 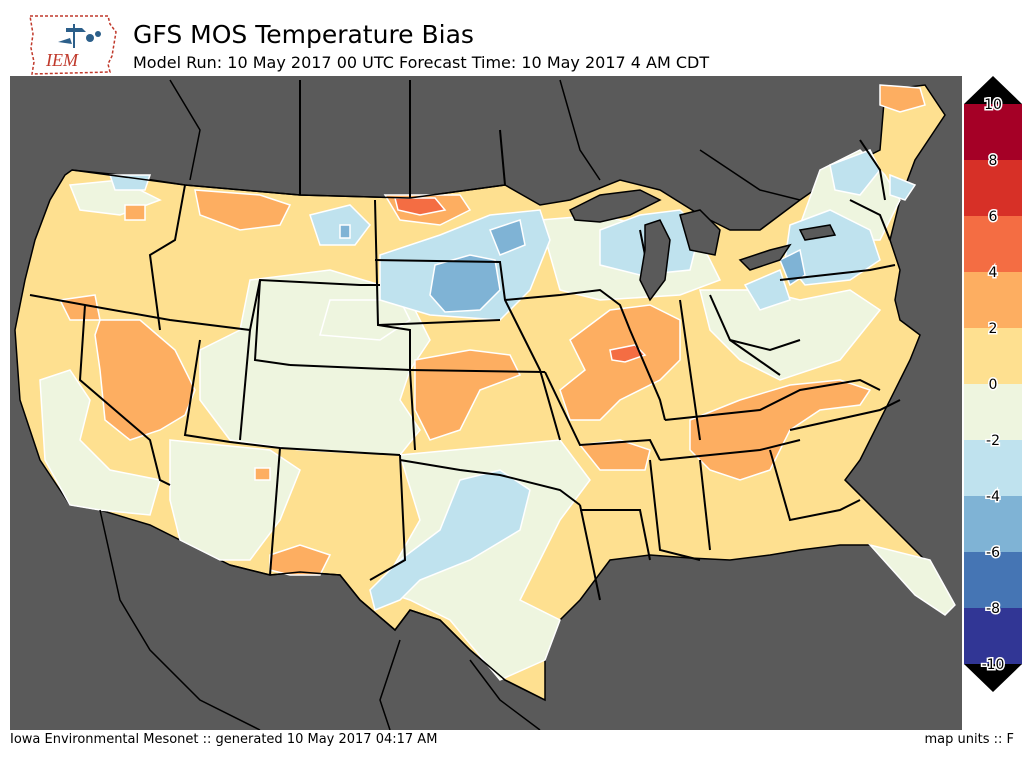 What do you see at coordinates (993, 273) in the screenshot?
I see `colorbar-tick-label: 4` at bounding box center [993, 273].